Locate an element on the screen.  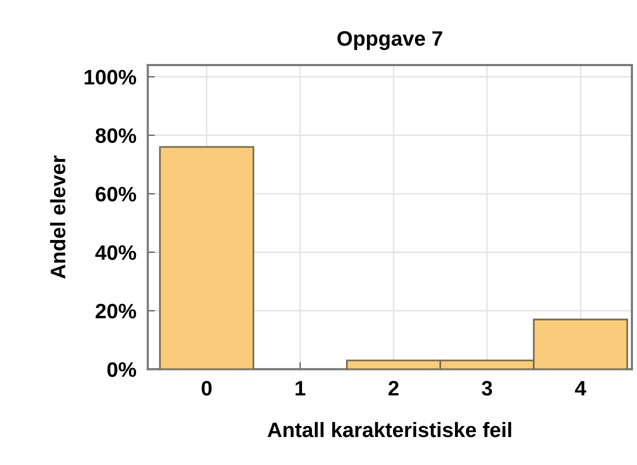
y-tick-label: 0% is located at coordinates (121, 369).